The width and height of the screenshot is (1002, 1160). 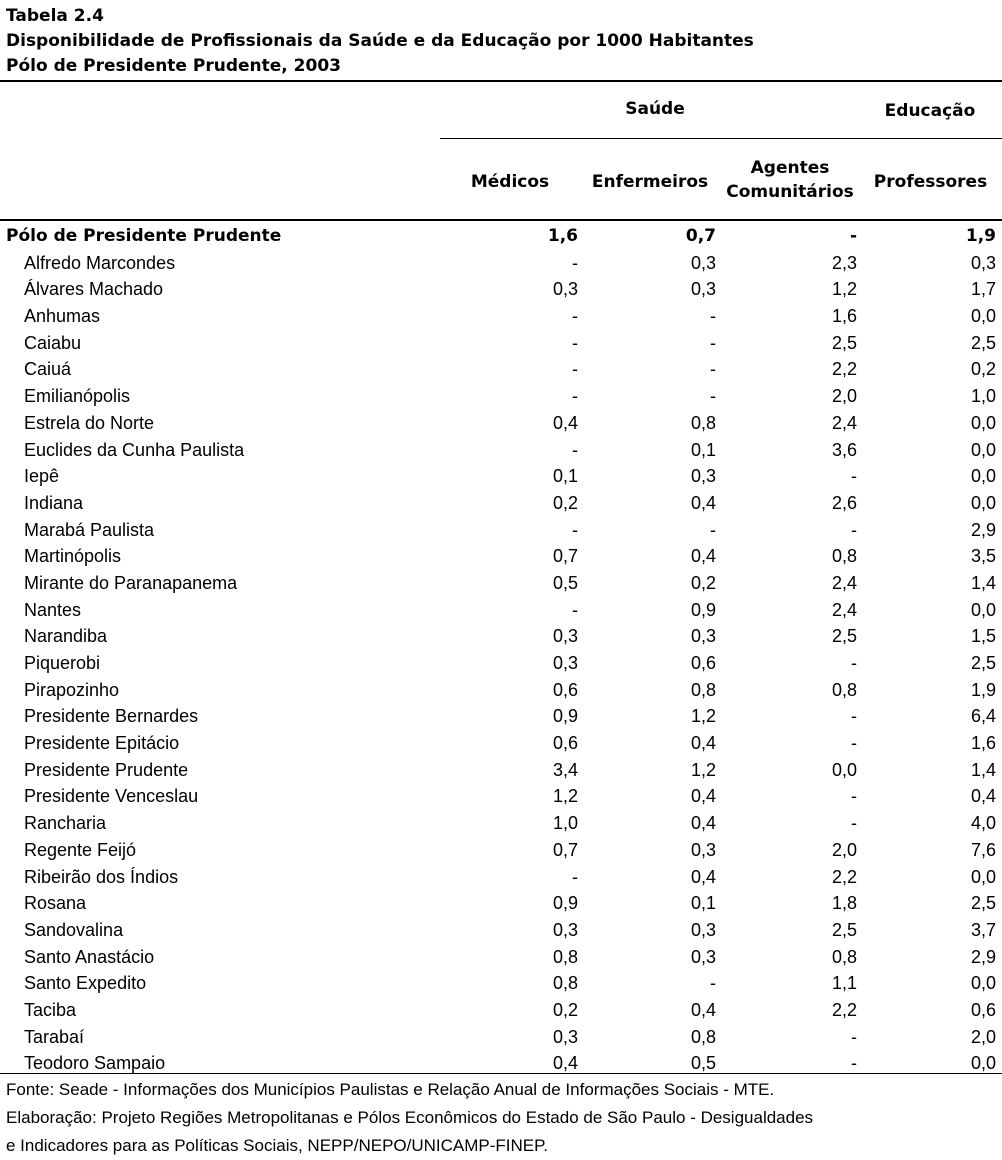 I want to click on cell-professores: 4,0, so click(x=983, y=823).